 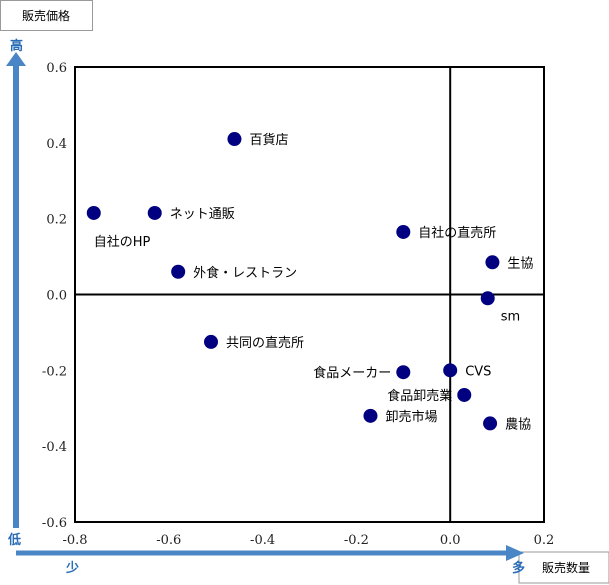 I want to click on point-label: 自社のHP, so click(x=122, y=242).